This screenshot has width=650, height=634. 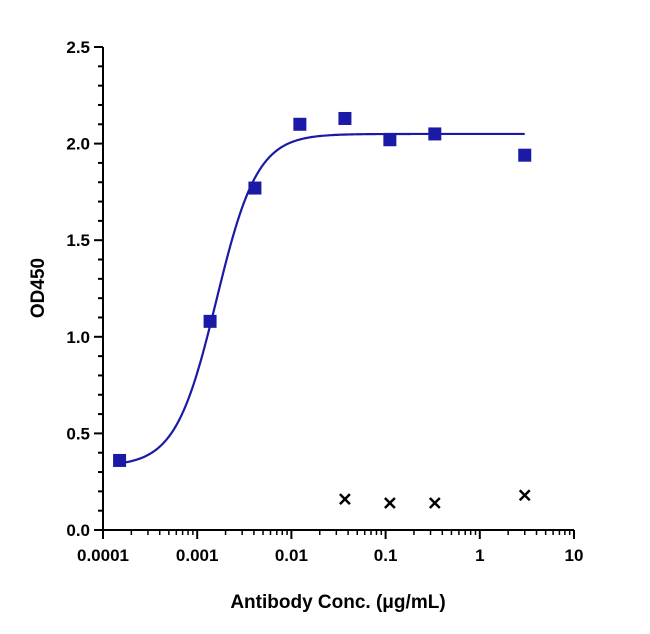 I want to click on x-tick-label: 0.0001, so click(x=103, y=555).